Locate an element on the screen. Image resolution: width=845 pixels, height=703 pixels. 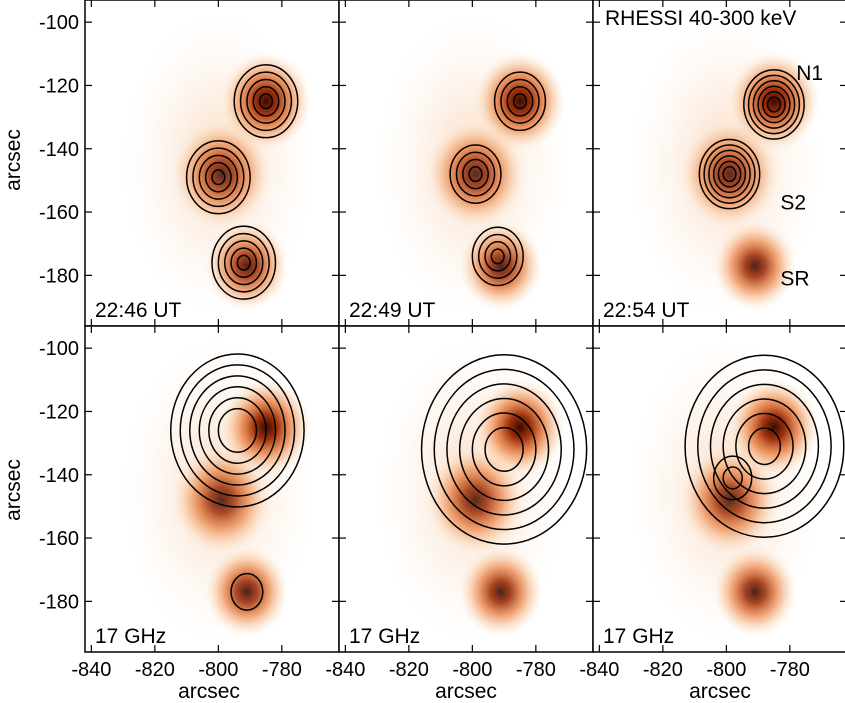
panel-time-label: 22:49 UT is located at coordinates (392, 310).